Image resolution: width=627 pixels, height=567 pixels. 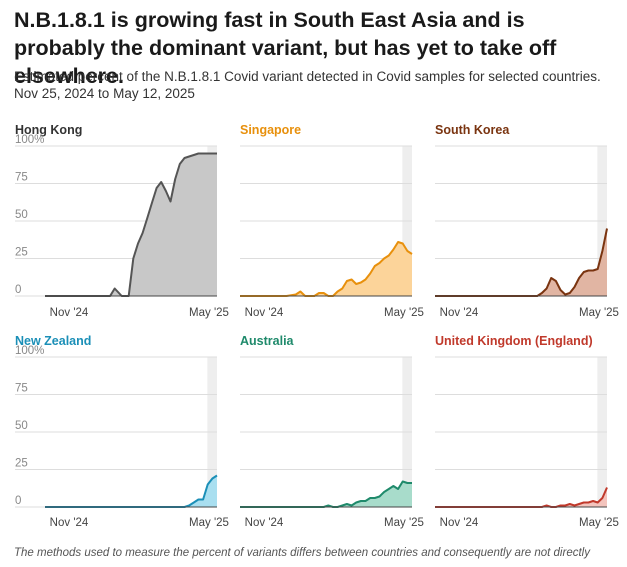 I want to click on panel-south-korea-xtick-label: Nov '24, so click(x=459, y=313).